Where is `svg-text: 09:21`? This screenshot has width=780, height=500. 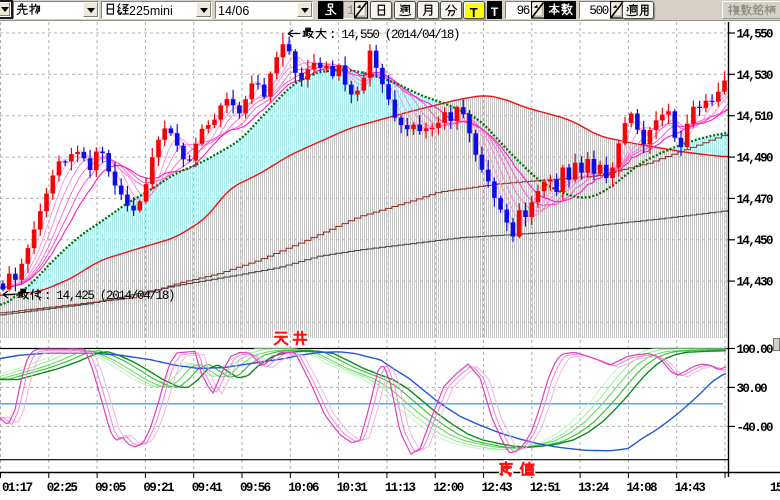 svg-text: 09:21 is located at coordinates (158, 488).